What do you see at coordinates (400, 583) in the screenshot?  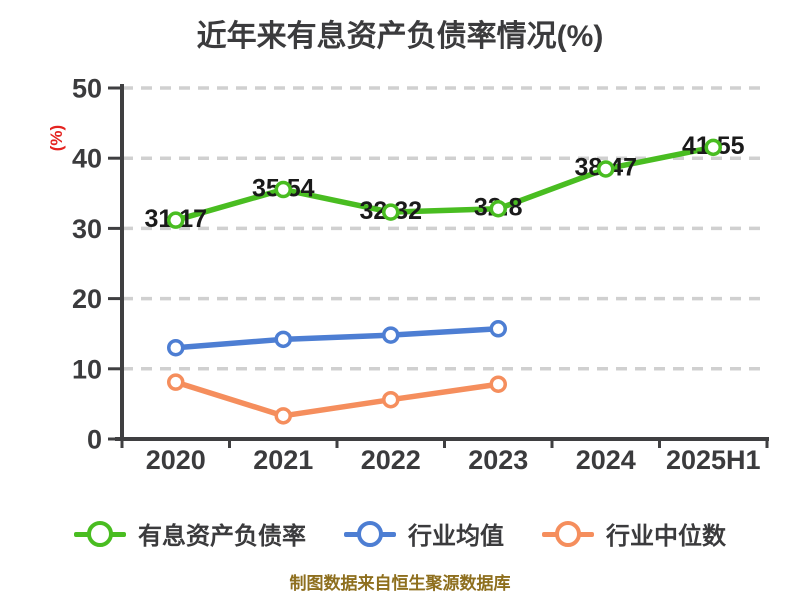 I see `data-source-note: 制图数据来自恒生聚源数据库` at bounding box center [400, 583].